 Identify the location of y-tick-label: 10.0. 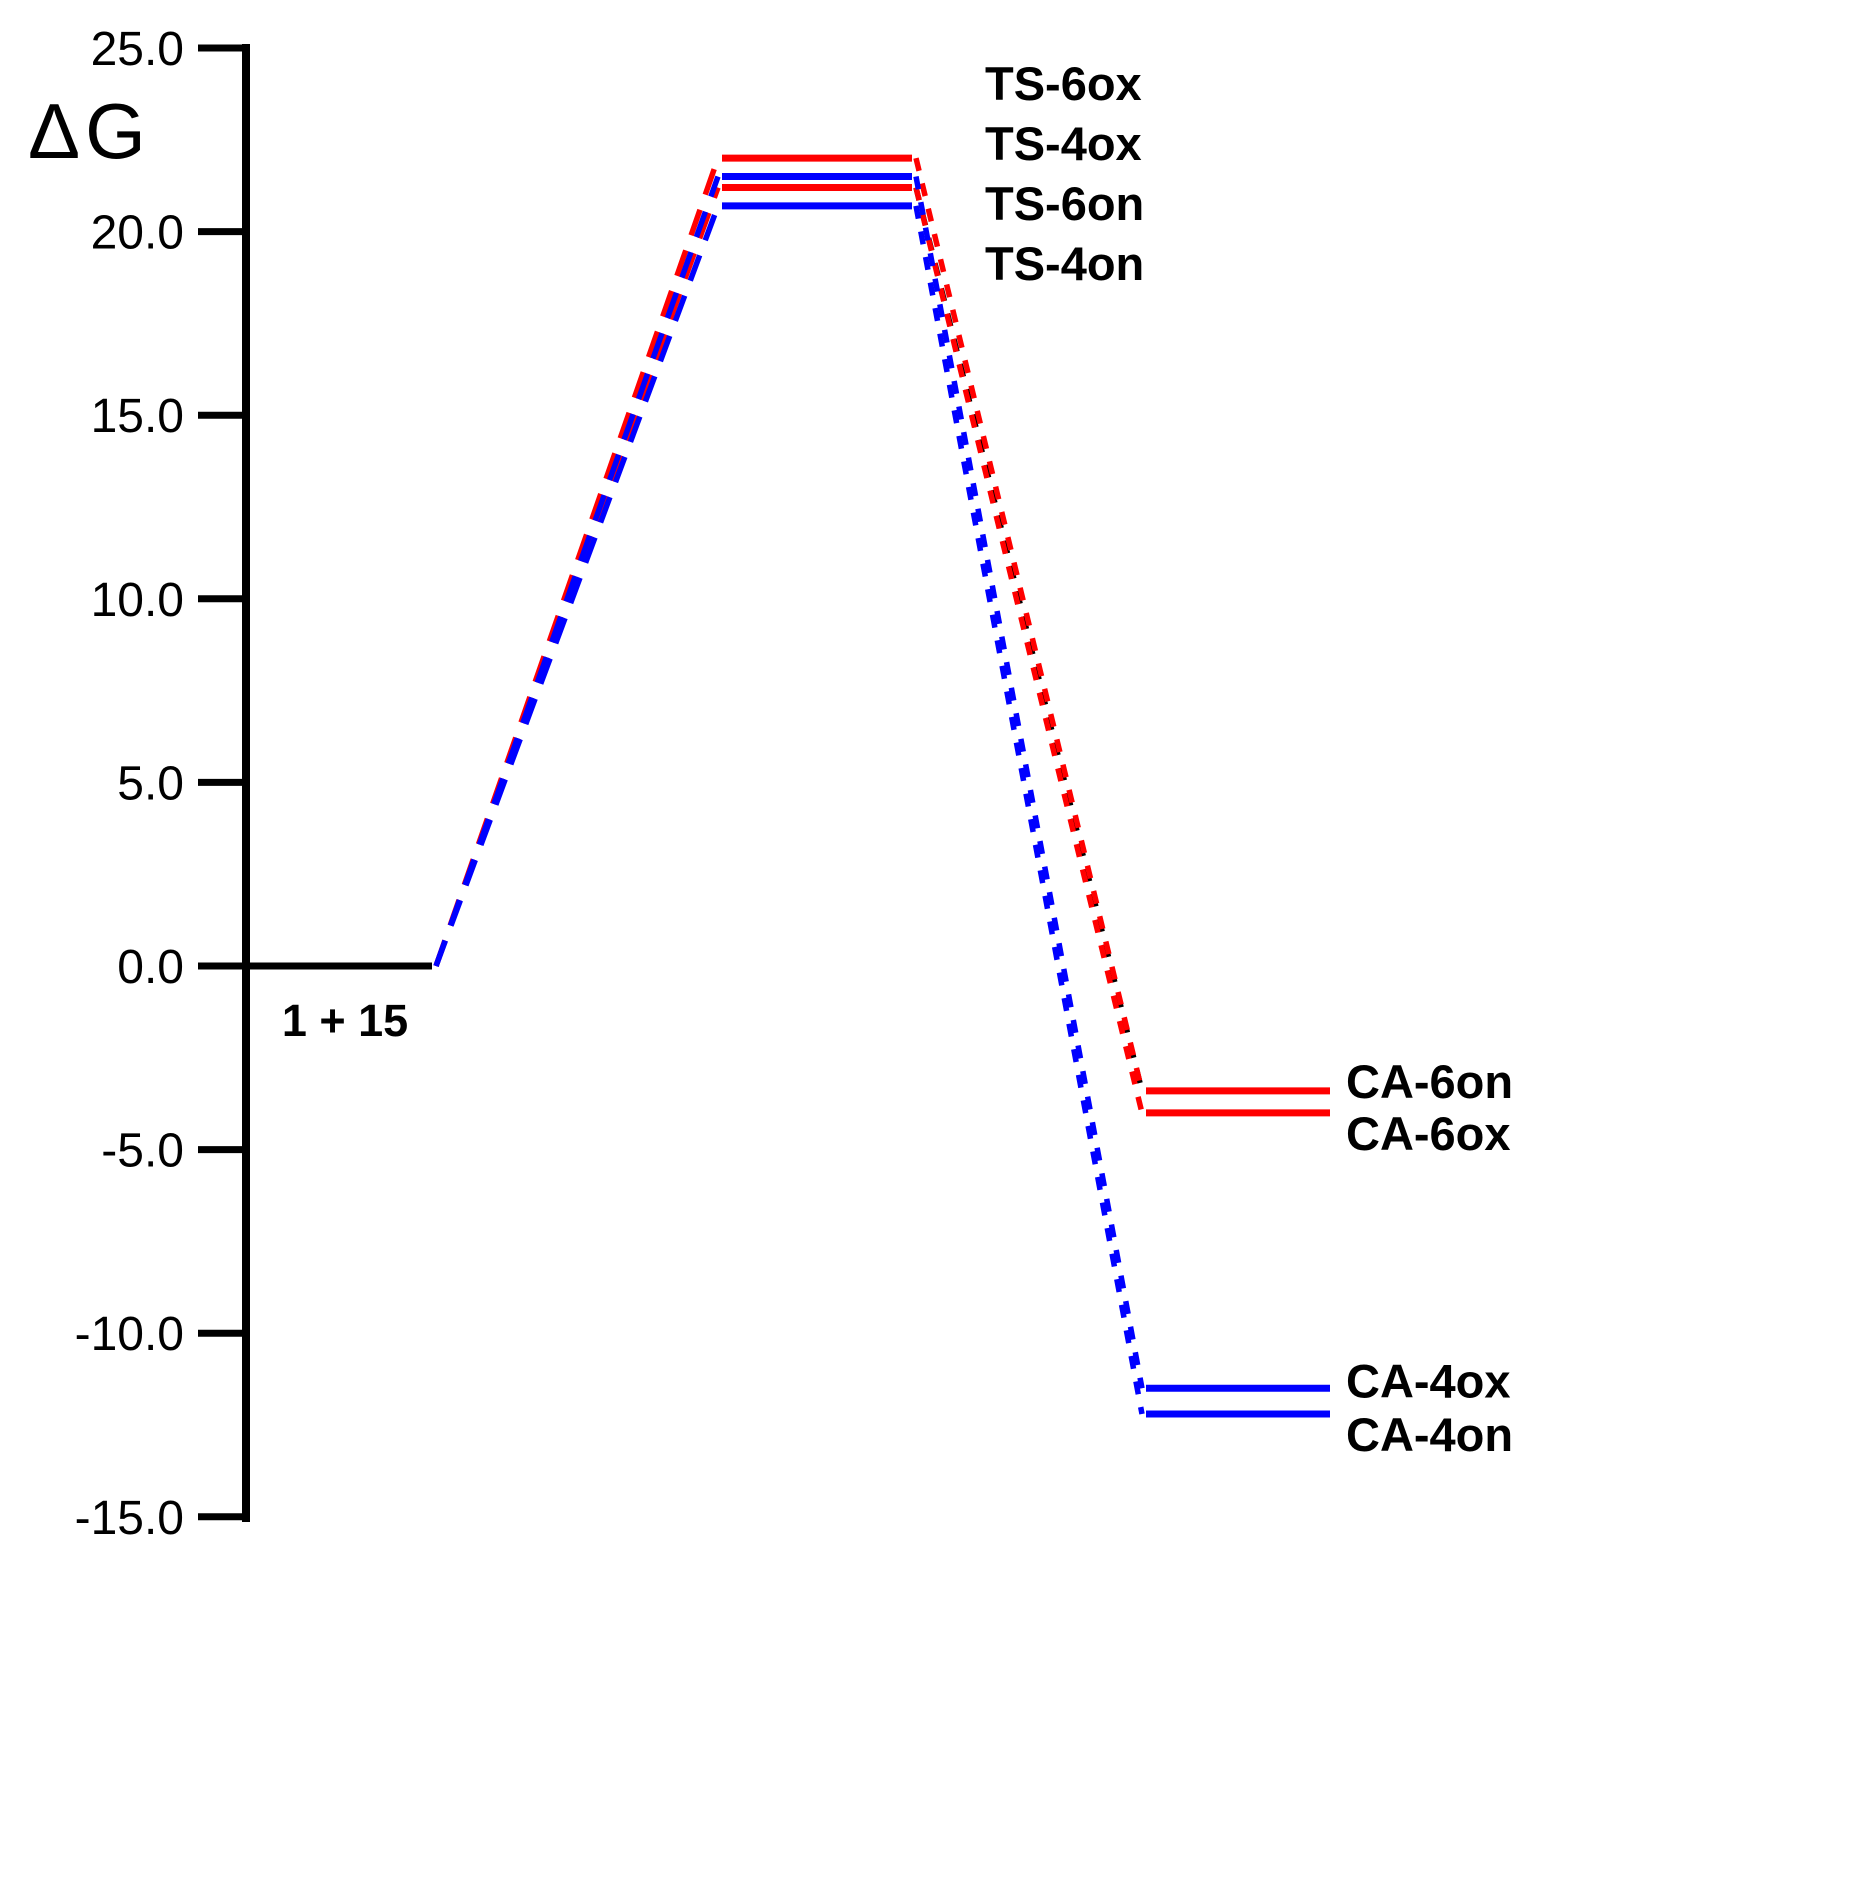
(137, 600).